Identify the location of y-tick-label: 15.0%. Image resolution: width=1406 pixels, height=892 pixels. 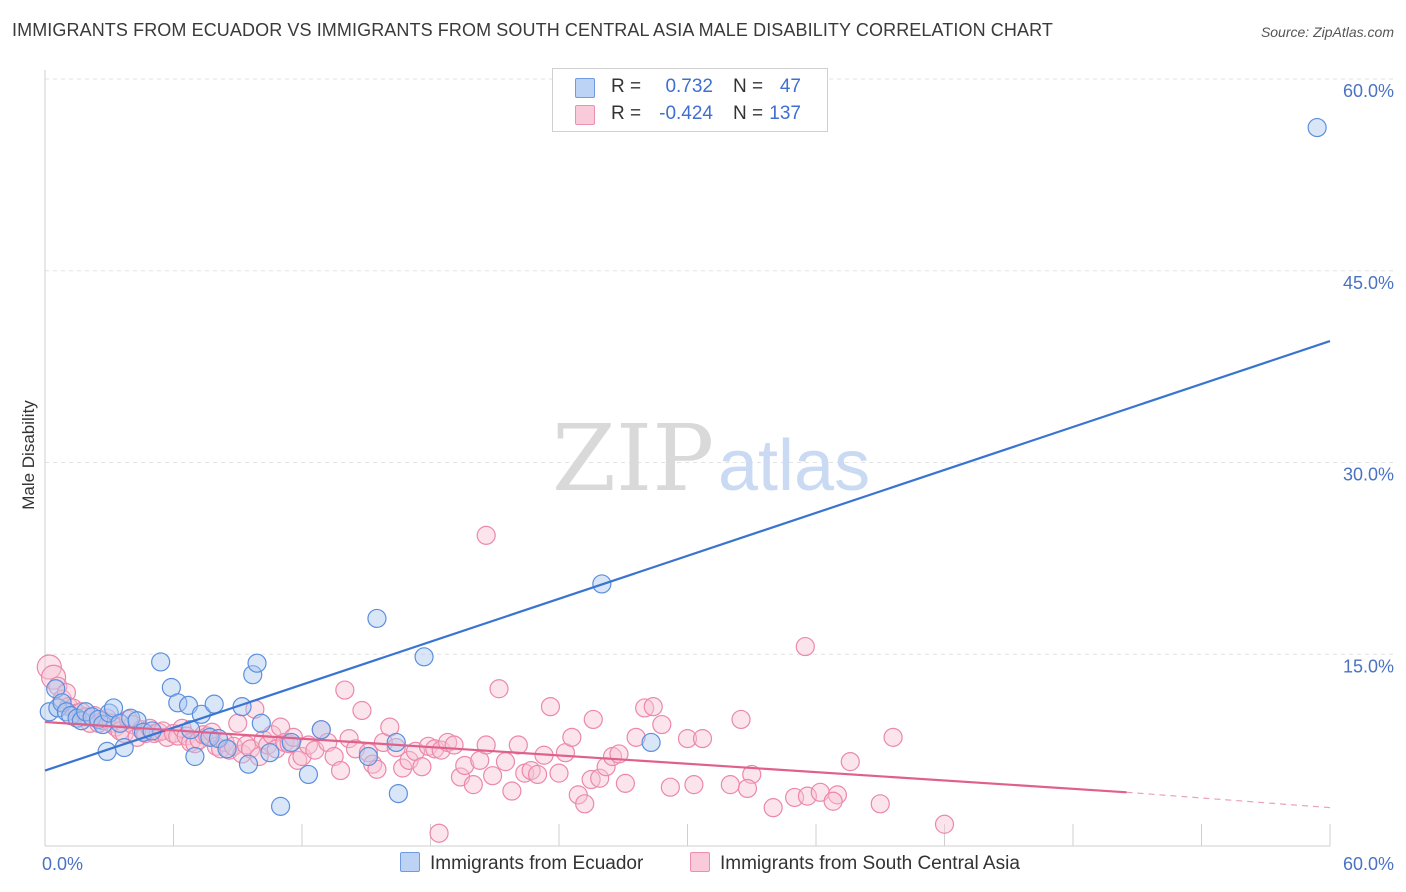
(1368, 666).